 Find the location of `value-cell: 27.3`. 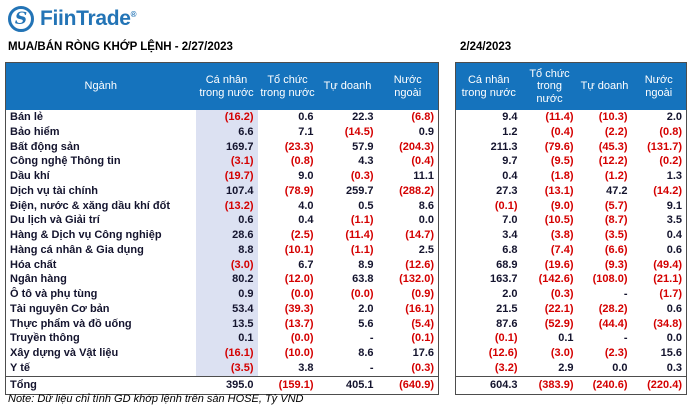

value-cell: 27.3 is located at coordinates (507, 190).